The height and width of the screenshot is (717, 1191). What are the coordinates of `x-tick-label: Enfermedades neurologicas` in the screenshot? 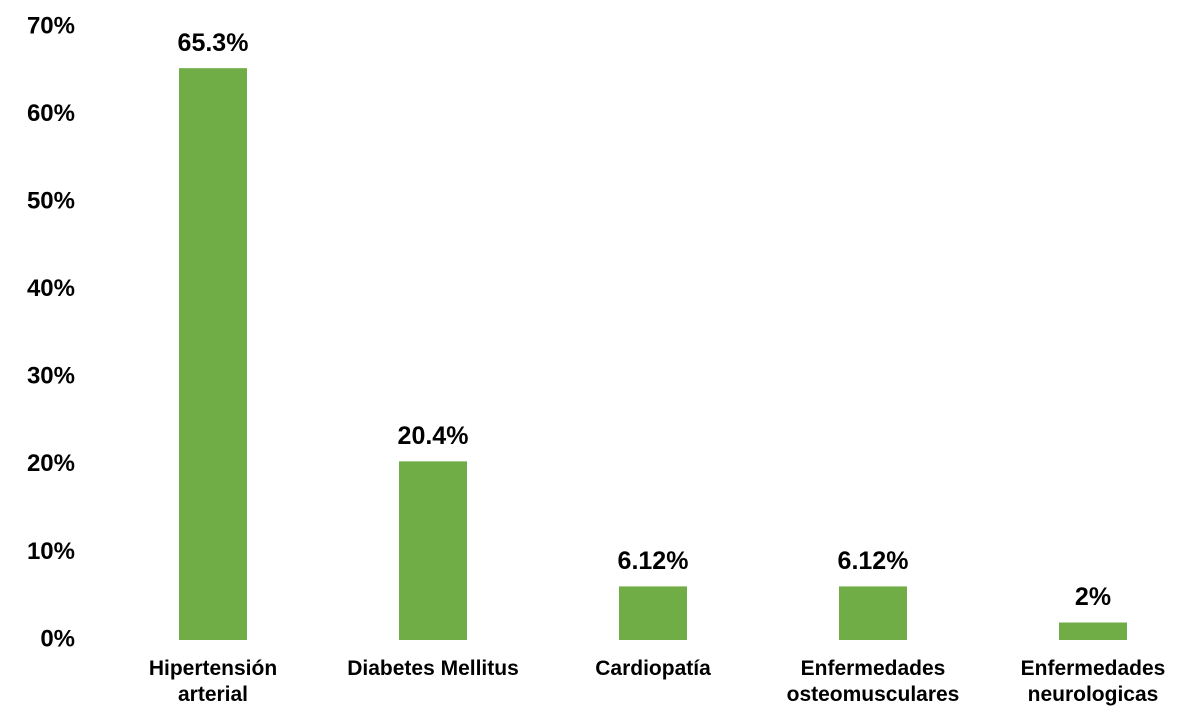 It's located at (1093, 681).